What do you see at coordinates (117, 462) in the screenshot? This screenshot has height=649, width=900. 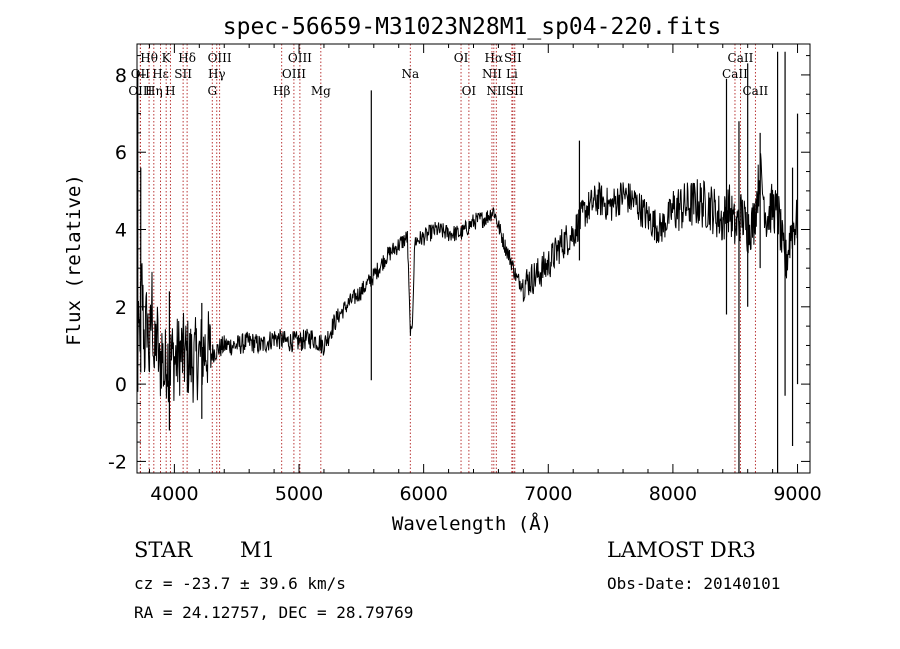 I see `y-tick-label: -2` at bounding box center [117, 462].